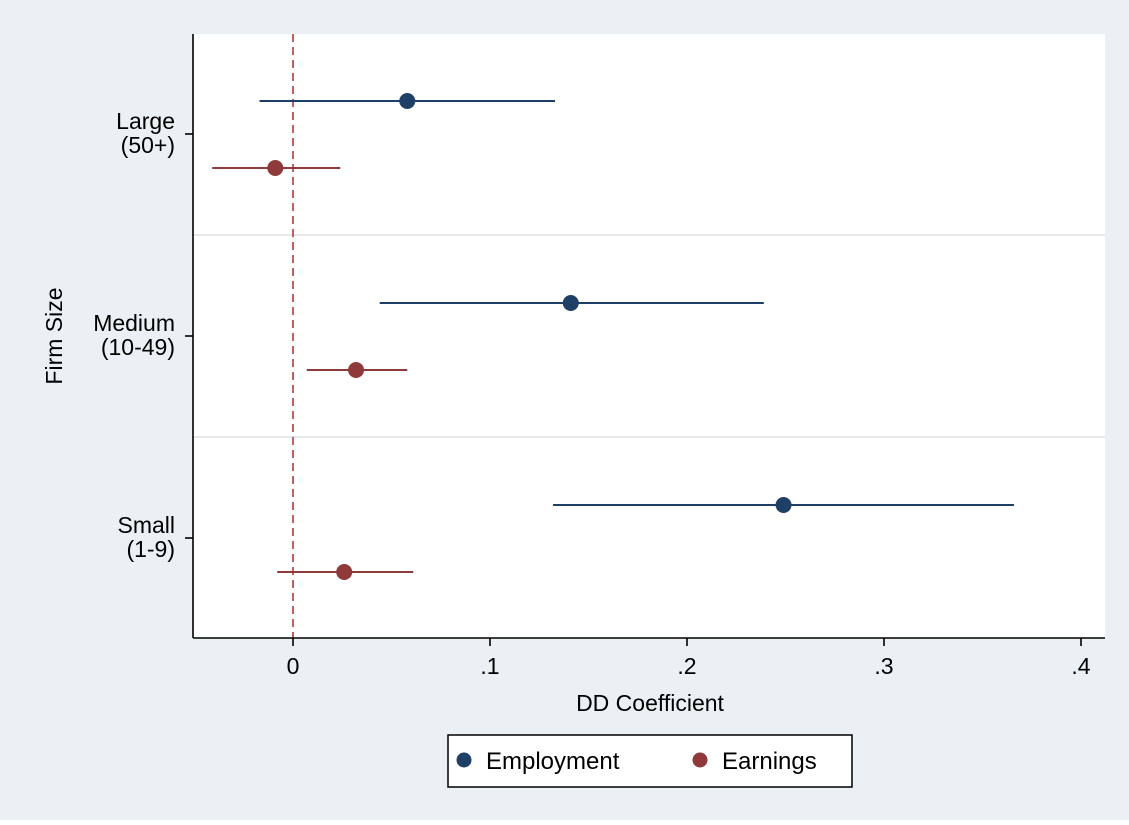 The width and height of the screenshot is (1129, 825). What do you see at coordinates (489, 666) in the screenshot?
I see `x-tick-label-1: .1` at bounding box center [489, 666].